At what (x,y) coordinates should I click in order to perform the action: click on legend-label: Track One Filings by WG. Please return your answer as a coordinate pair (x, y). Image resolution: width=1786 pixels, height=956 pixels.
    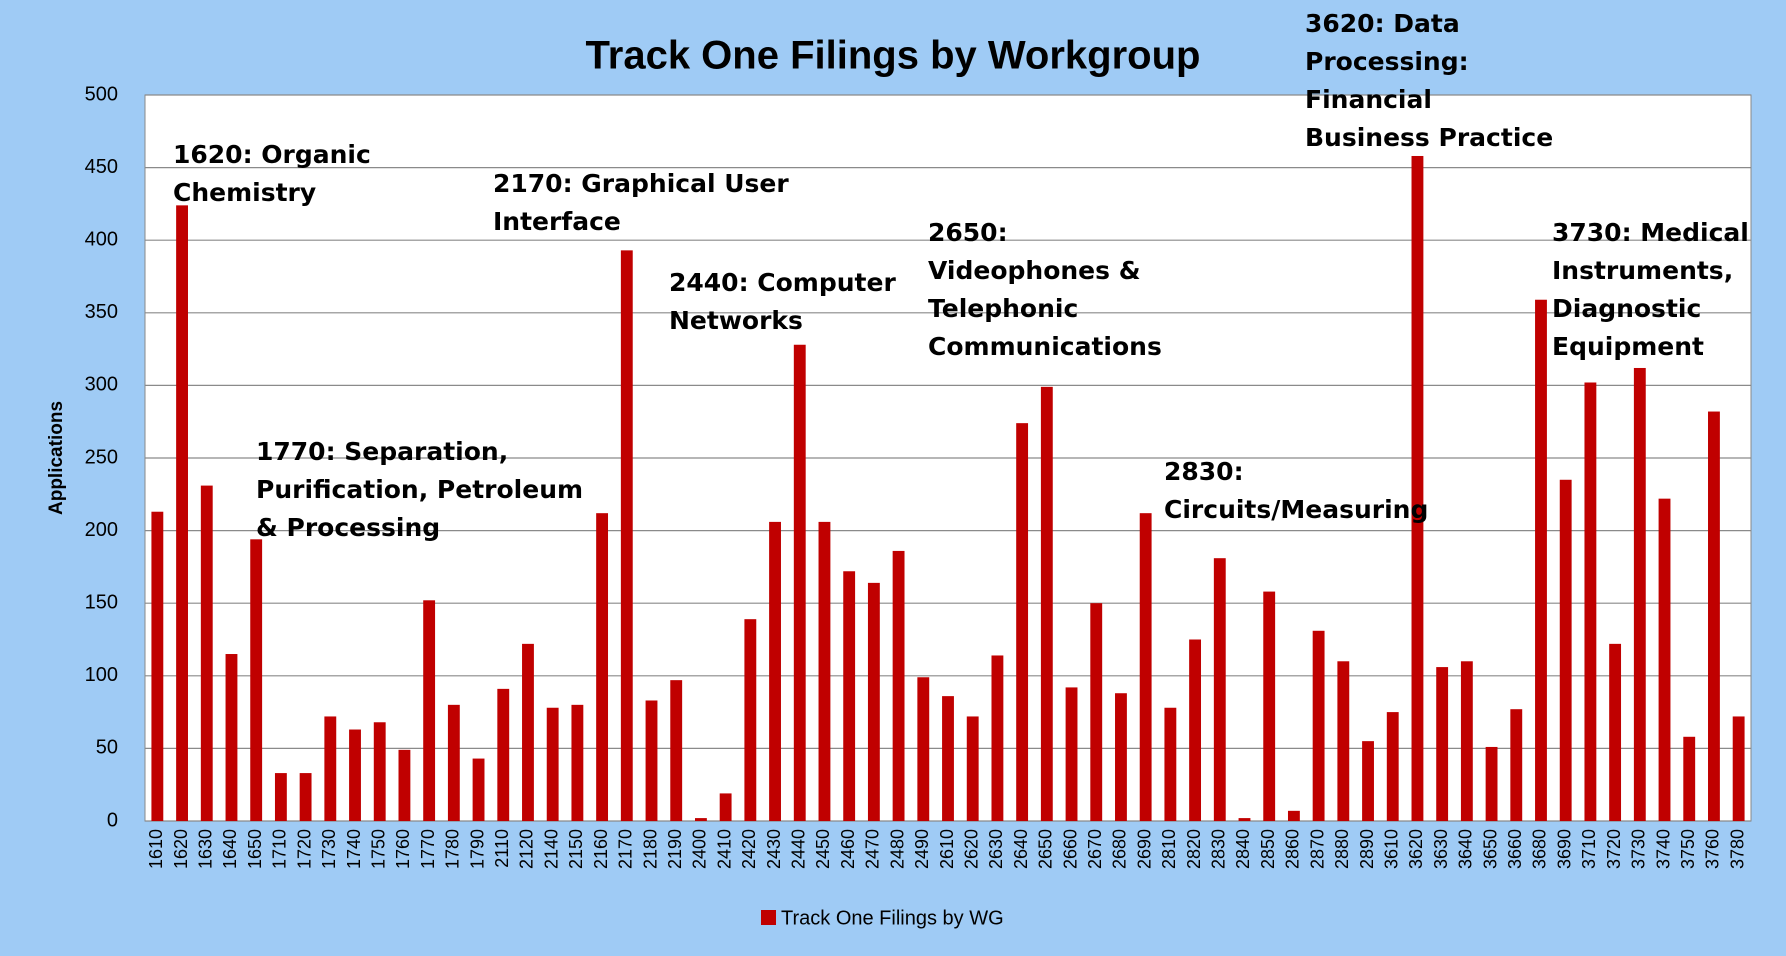
    Looking at the image, I should click on (892, 918).